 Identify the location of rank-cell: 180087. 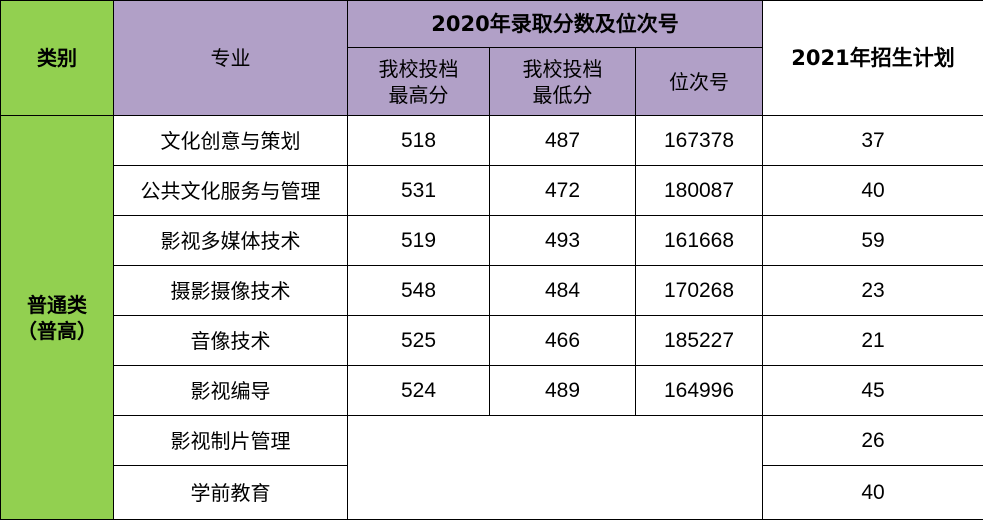
(699, 191).